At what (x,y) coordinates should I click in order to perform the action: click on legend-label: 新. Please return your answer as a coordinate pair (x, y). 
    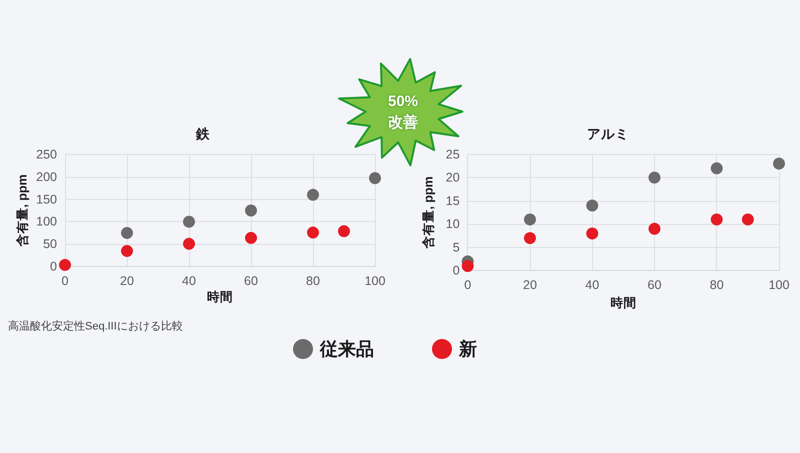
    Looking at the image, I should click on (467, 349).